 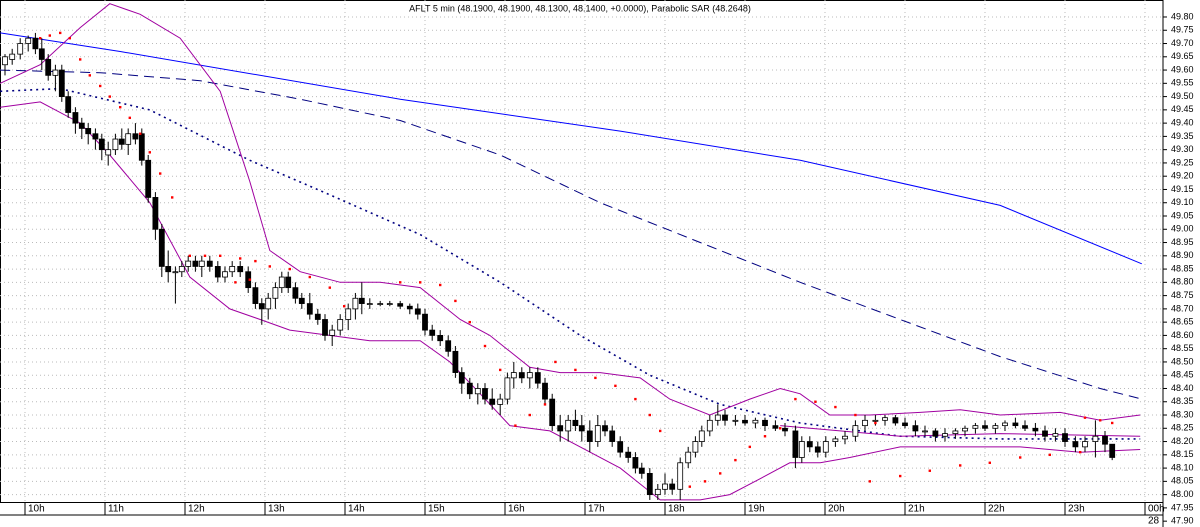 What do you see at coordinates (596, 509) in the screenshot?
I see `x-tick-label: 17h` at bounding box center [596, 509].